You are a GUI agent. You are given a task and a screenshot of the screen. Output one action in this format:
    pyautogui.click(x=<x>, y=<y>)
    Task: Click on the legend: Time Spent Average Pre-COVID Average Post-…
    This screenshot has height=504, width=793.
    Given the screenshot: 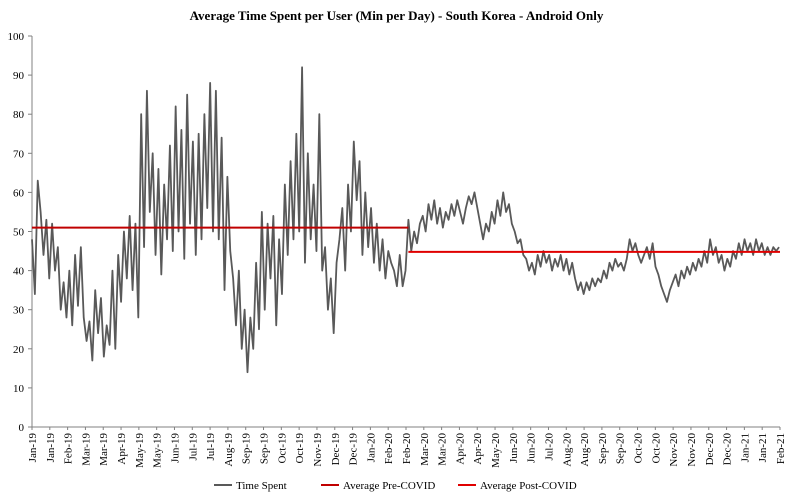 What is the action you would take?
    pyautogui.click(x=395, y=486)
    